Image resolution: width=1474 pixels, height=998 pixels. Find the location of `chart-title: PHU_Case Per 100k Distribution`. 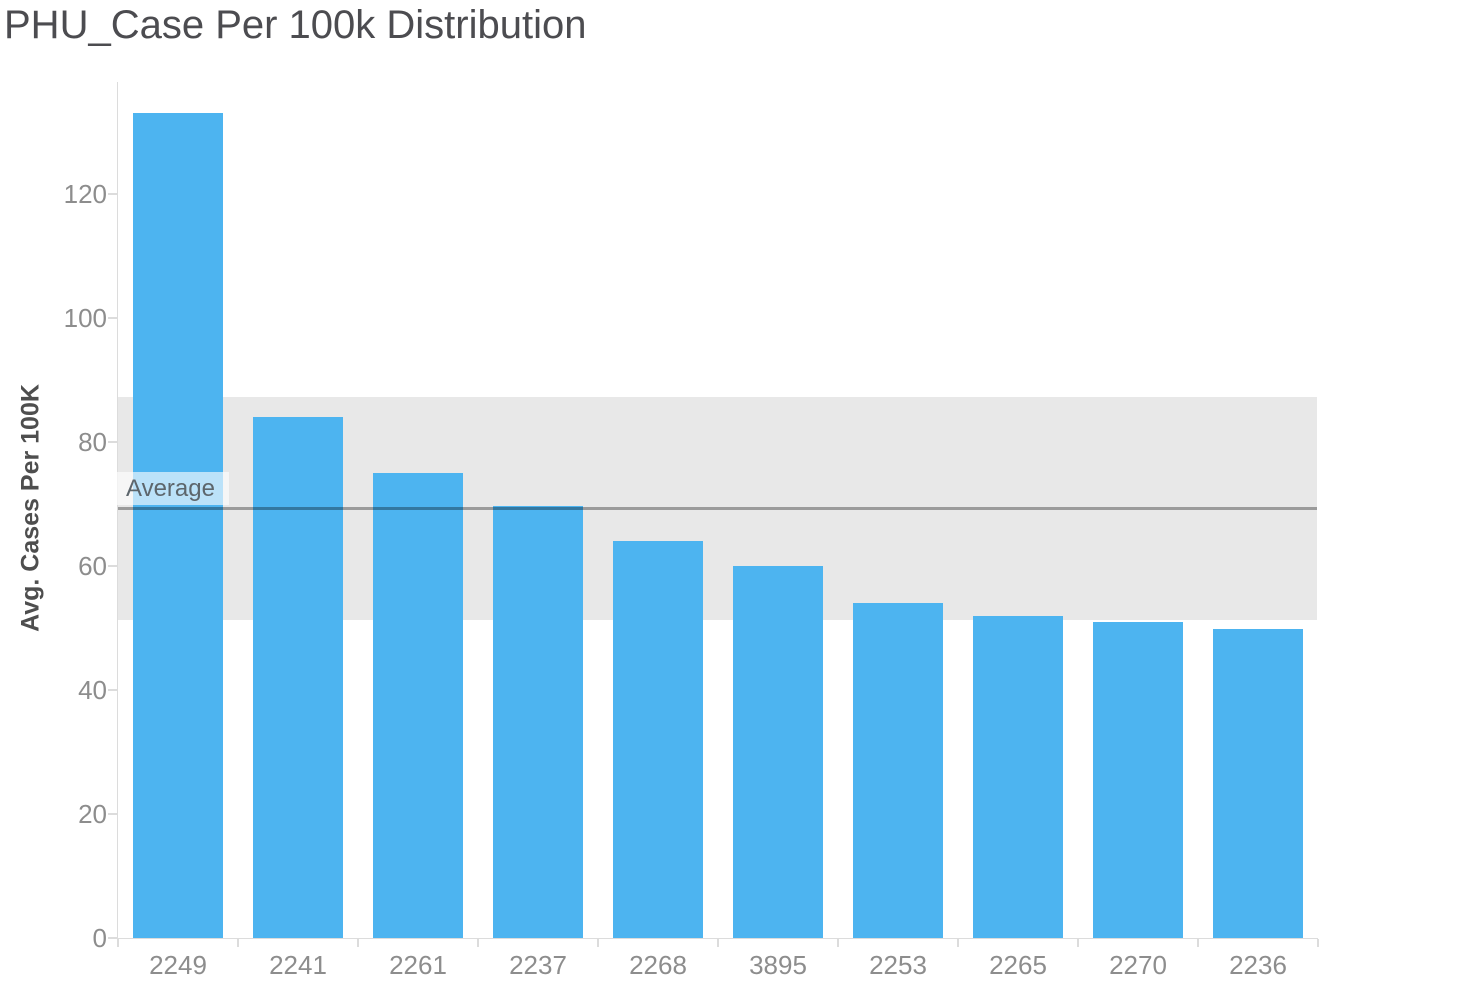

chart-title: PHU_Case Per 100k Distribution is located at coordinates (295, 25).